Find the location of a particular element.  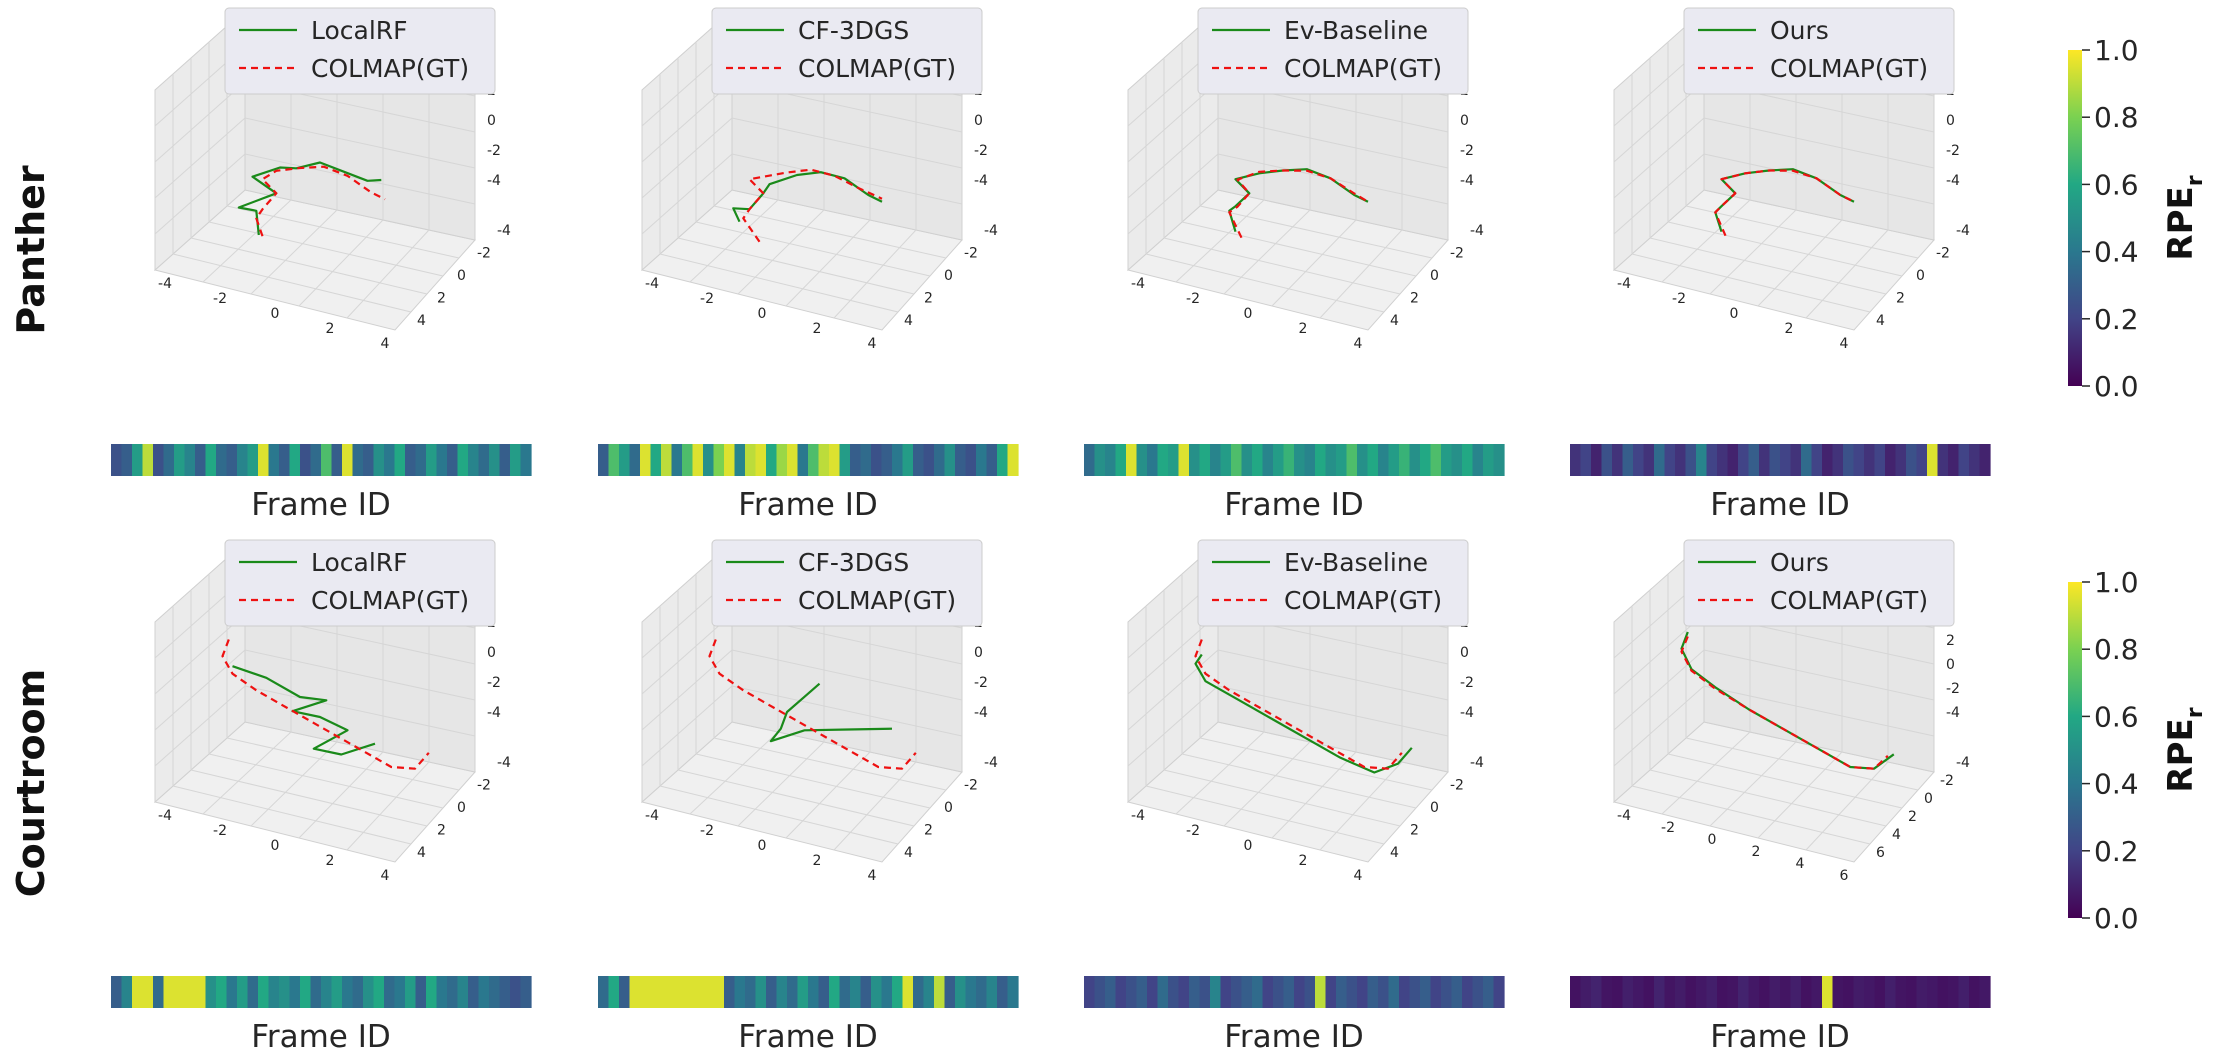

estimate-trajectory-line is located at coordinates (304, 710).